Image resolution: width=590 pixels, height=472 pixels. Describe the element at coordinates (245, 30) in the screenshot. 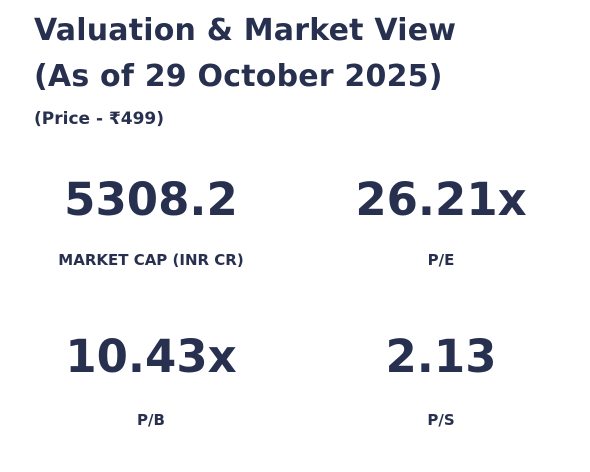

I see `page-title-line-1: Valuation & Market View` at that location.